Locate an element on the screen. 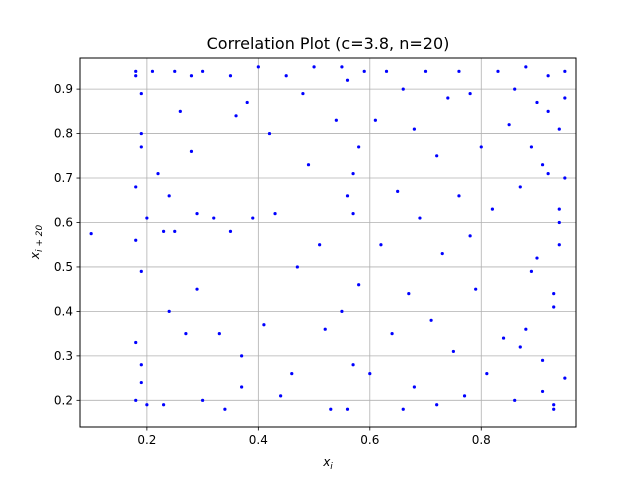 The image size is (640, 480). y-tick-label: 0.8 is located at coordinates (63, 134).